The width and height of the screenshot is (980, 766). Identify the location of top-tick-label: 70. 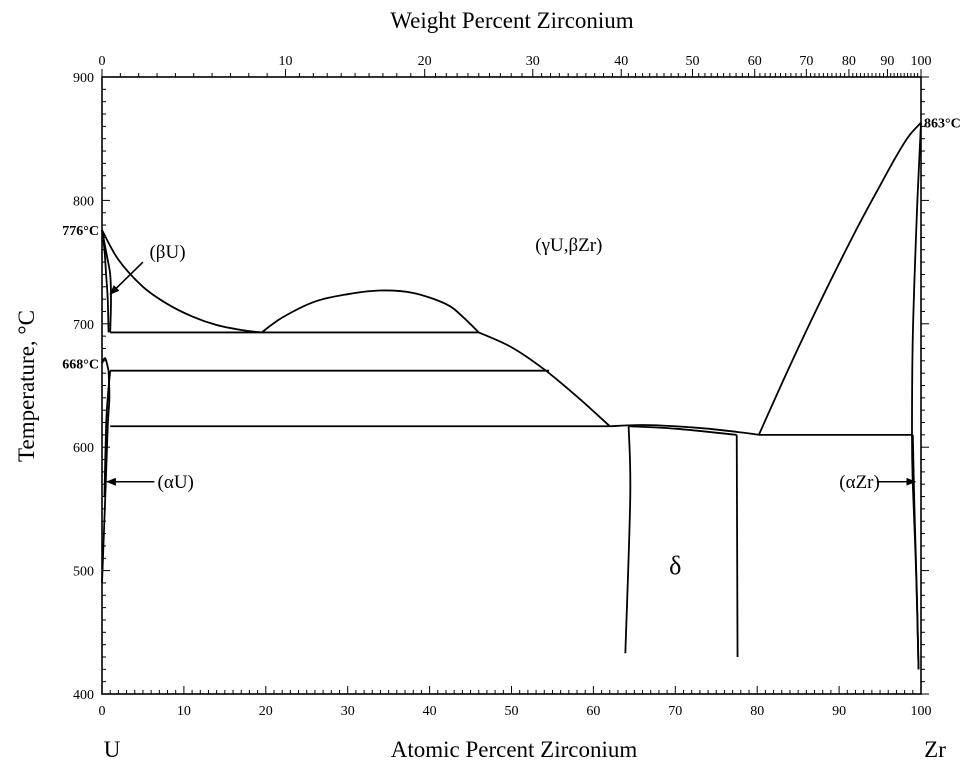
(806, 61).